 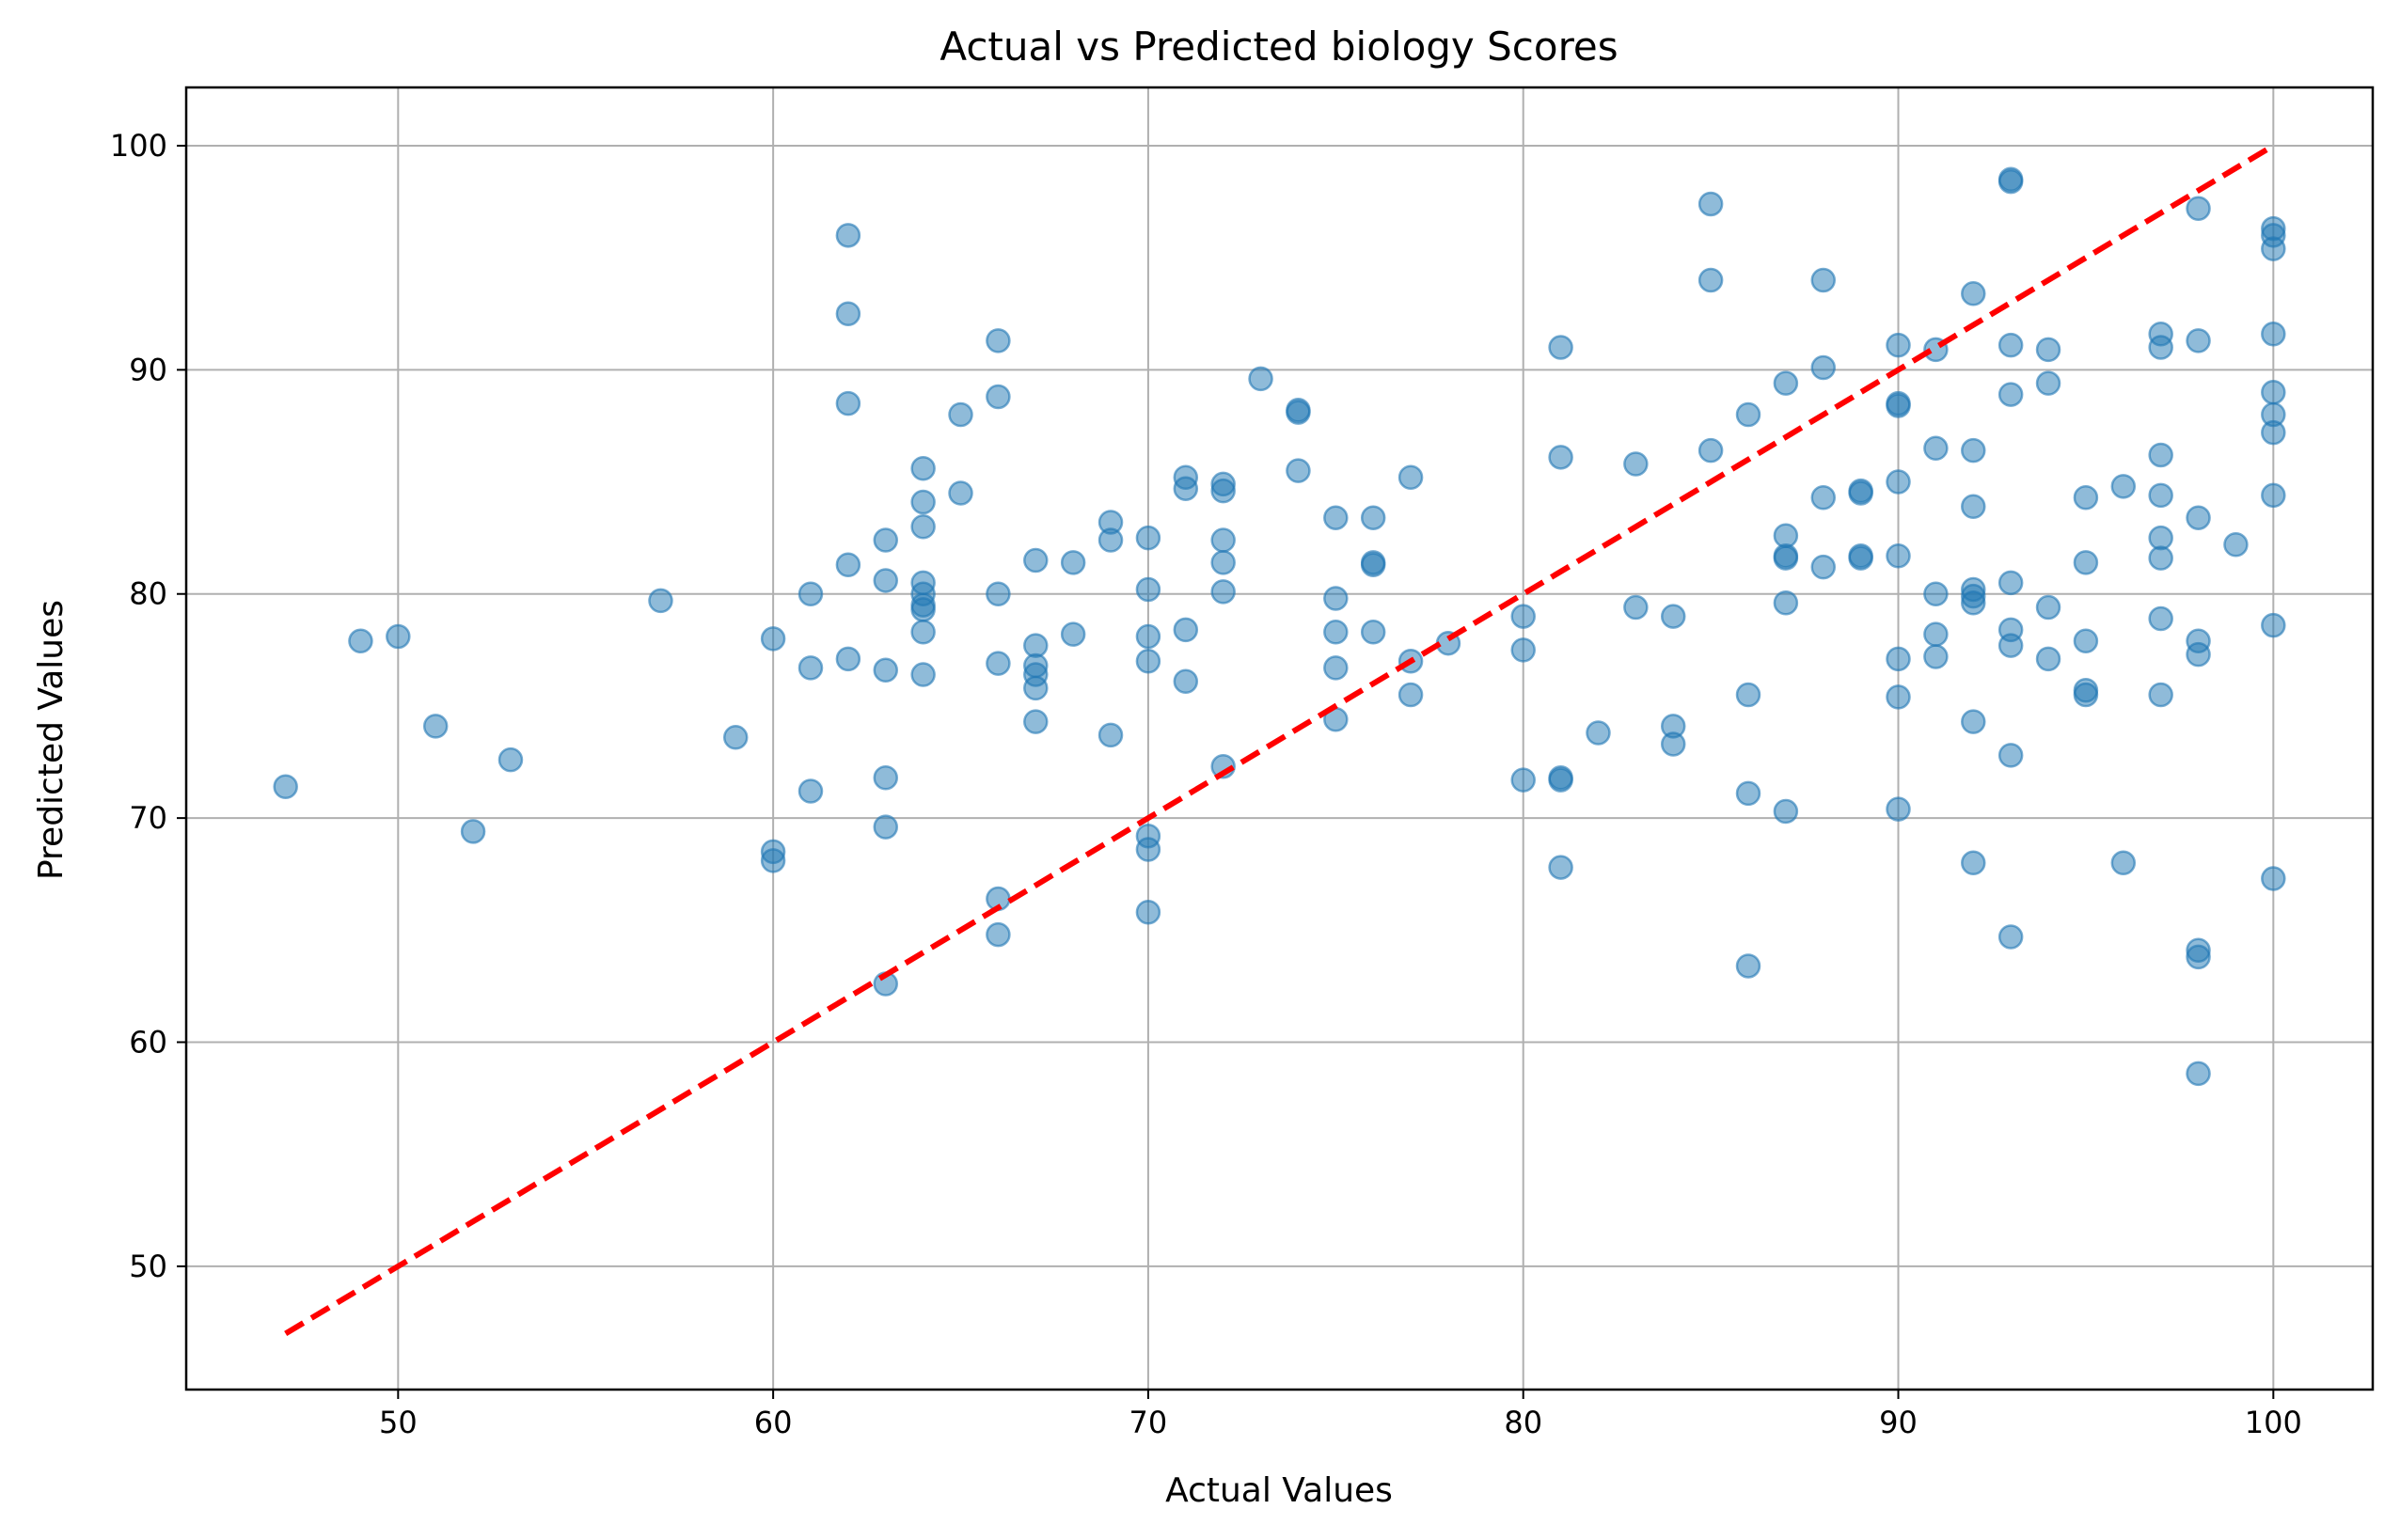 I want to click on x-tick-label: 50, so click(x=398, y=1423).